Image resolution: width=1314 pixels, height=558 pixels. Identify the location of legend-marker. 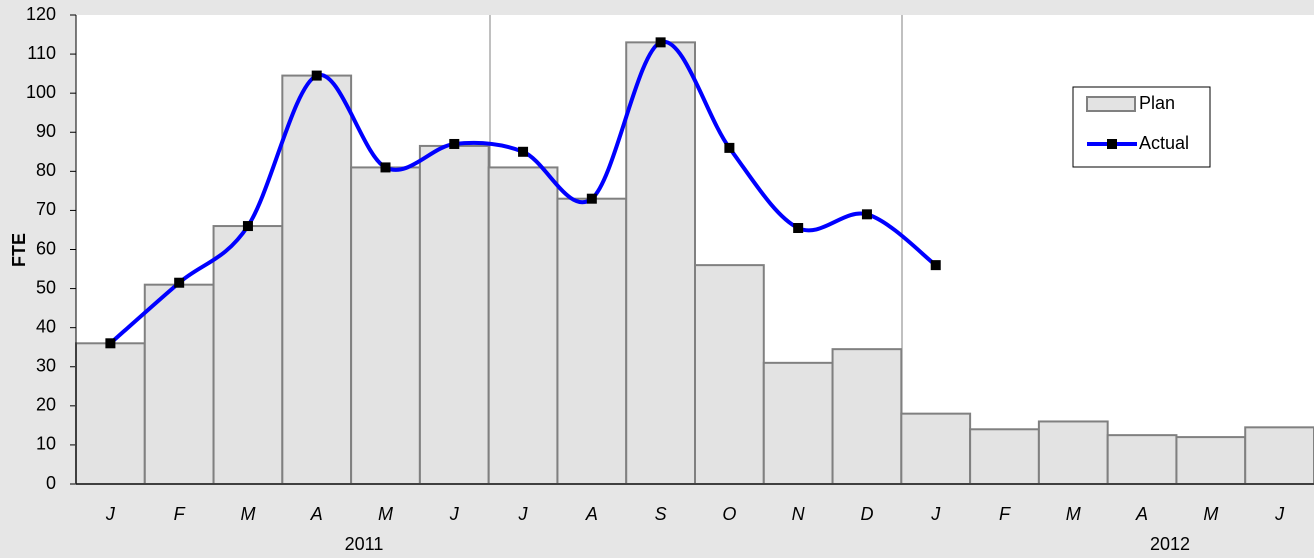
(1112, 144).